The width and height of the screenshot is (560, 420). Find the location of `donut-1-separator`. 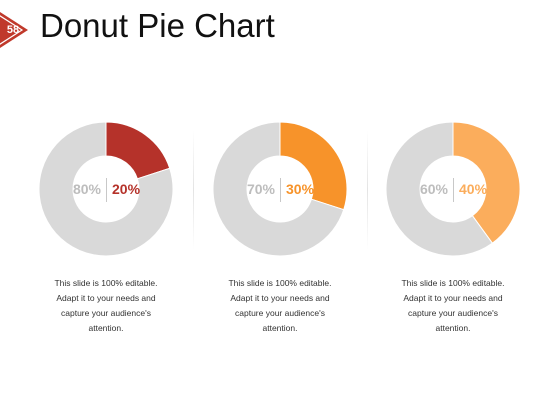

donut-1-separator is located at coordinates (106, 190).